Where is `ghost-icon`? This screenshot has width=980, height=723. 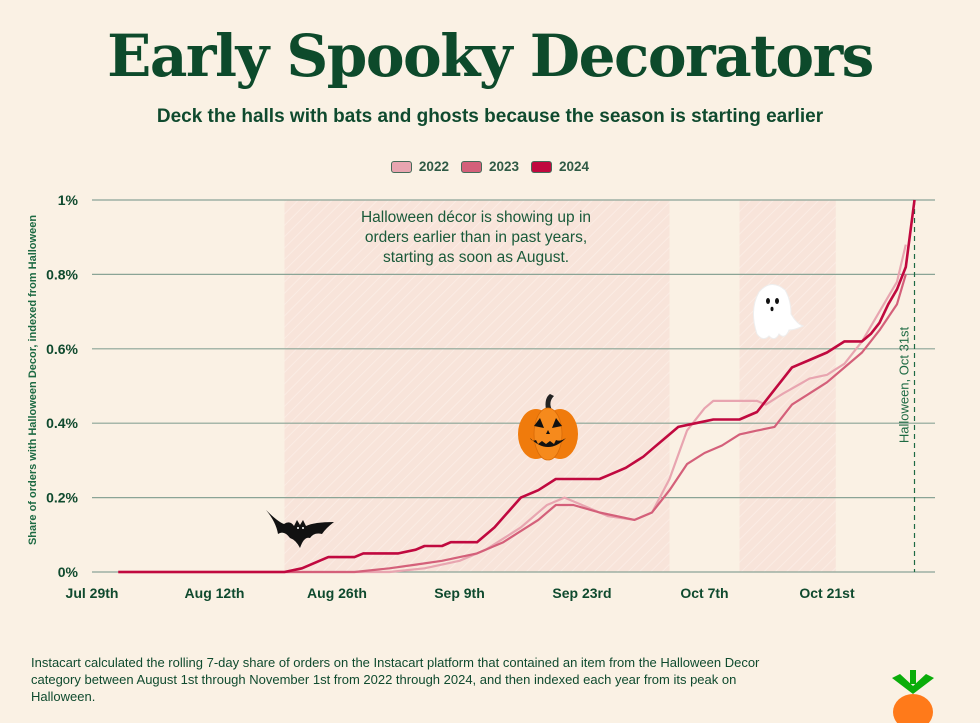 ghost-icon is located at coordinates (779, 312).